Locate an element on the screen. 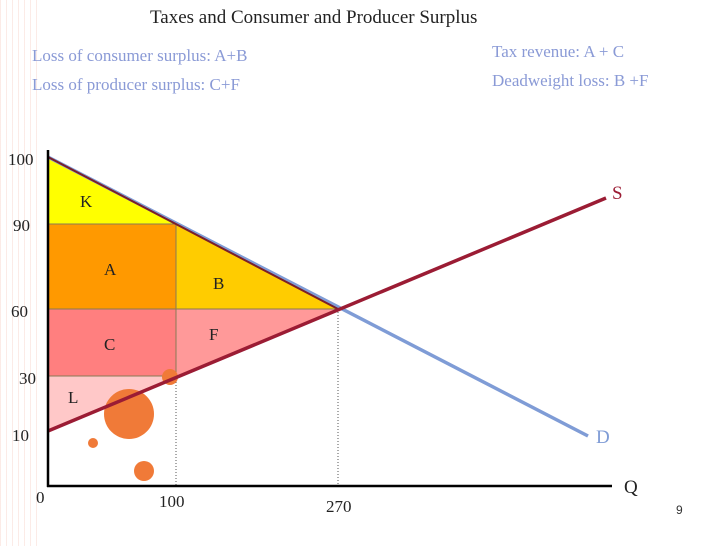 The width and height of the screenshot is (728, 546). region-label-c: C is located at coordinates (109, 344).